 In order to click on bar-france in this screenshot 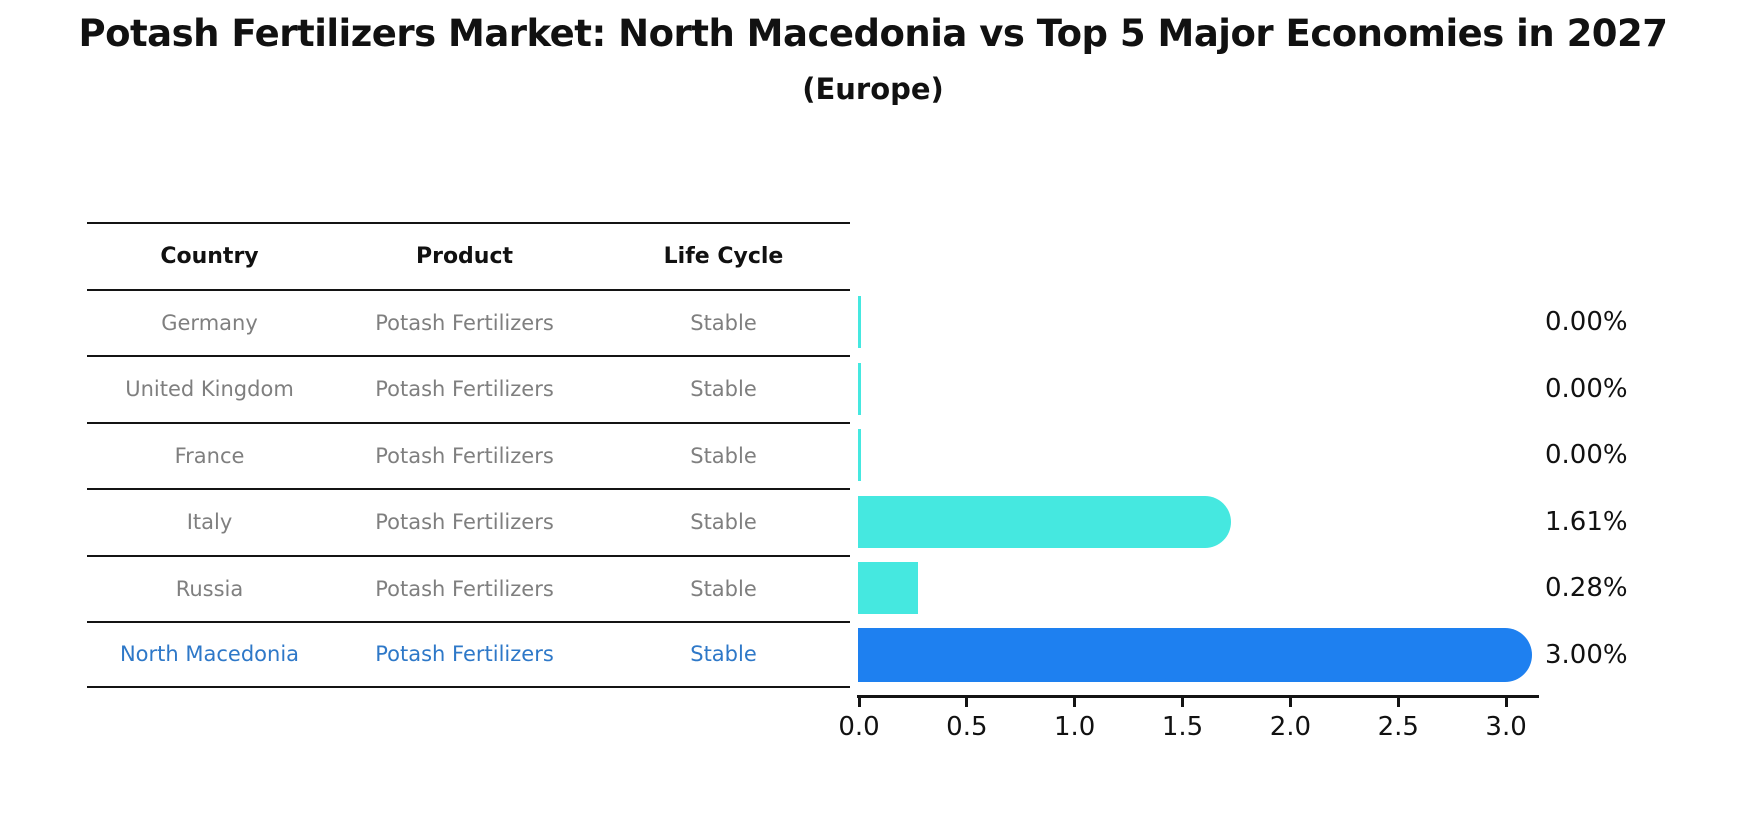, I will do `click(859, 455)`.